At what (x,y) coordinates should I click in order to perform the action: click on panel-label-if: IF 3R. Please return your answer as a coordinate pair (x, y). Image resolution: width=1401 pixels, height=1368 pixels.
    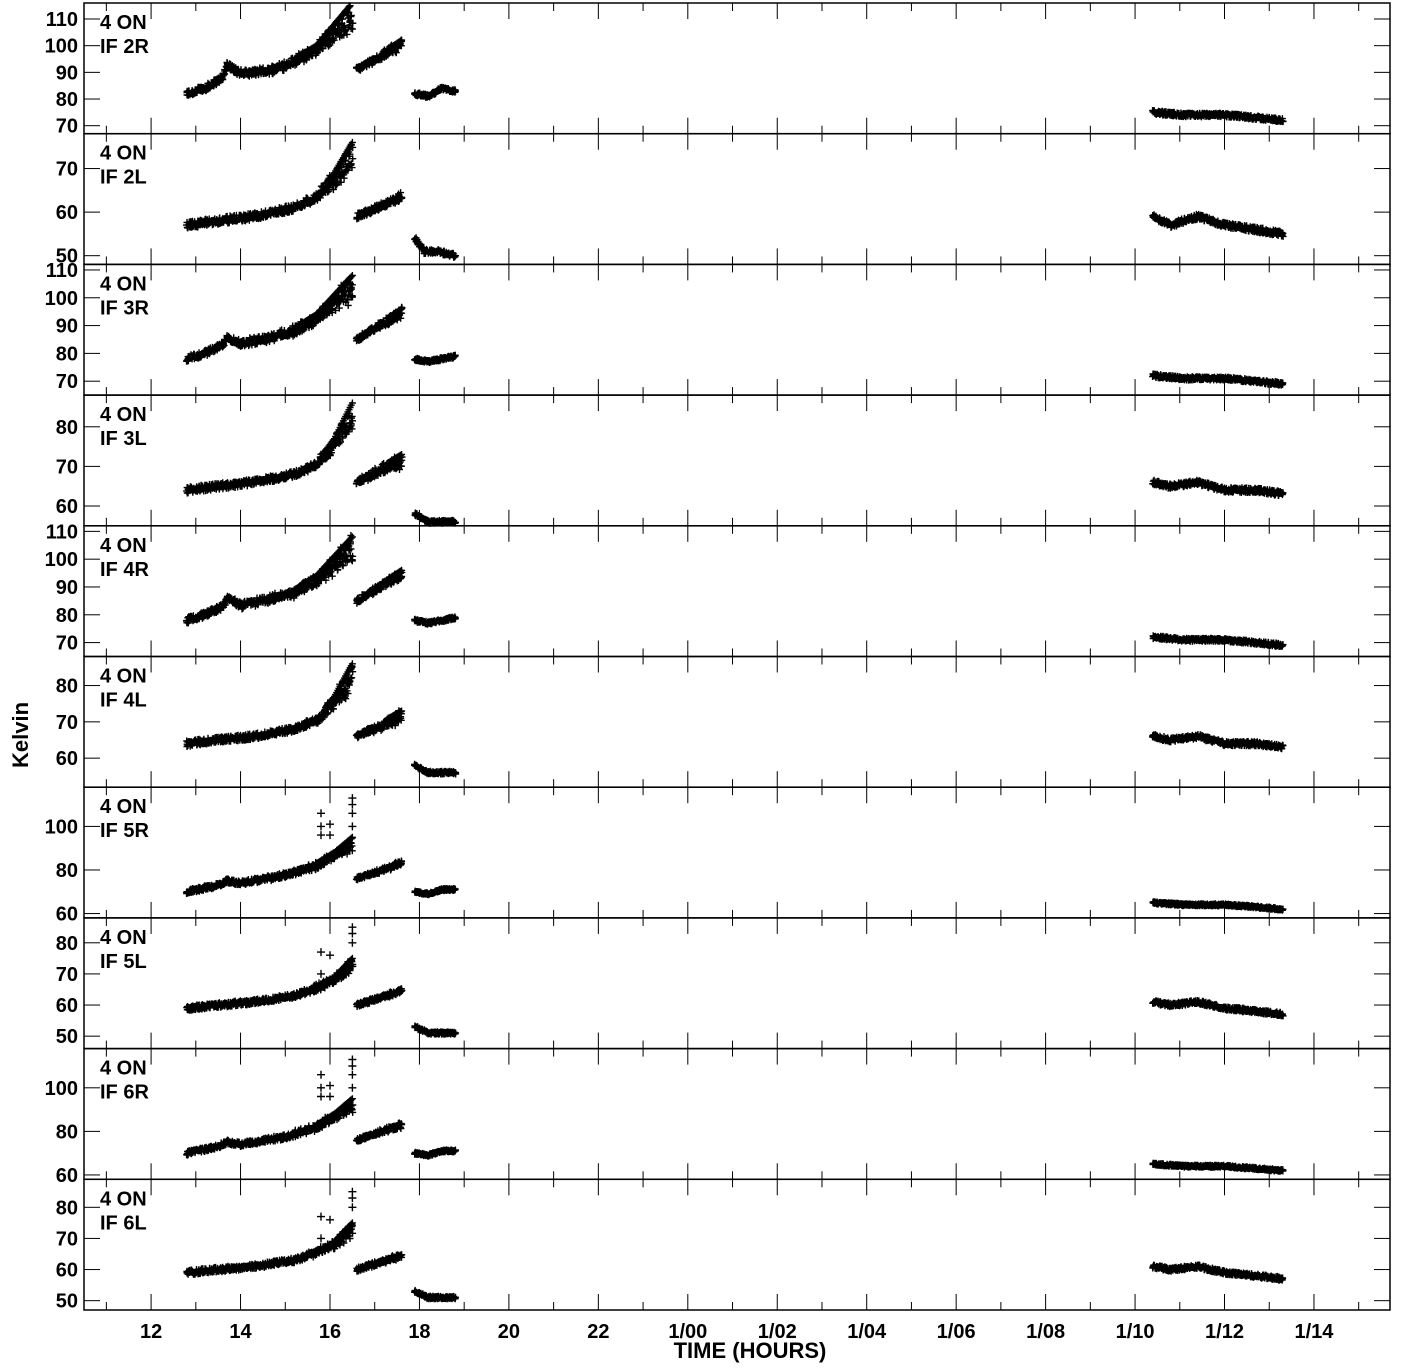
    Looking at the image, I should click on (124, 308).